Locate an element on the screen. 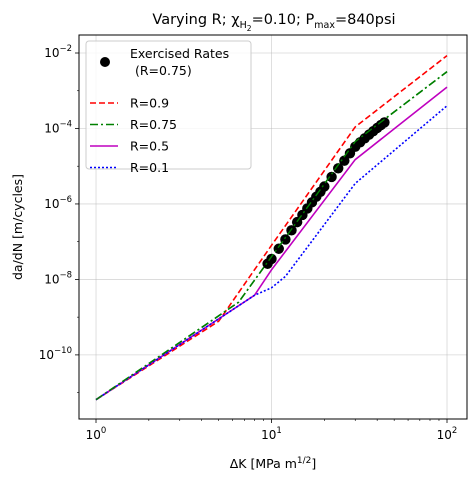 The width and height of the screenshot is (476, 487). legend-box is located at coordinates (168, 105).